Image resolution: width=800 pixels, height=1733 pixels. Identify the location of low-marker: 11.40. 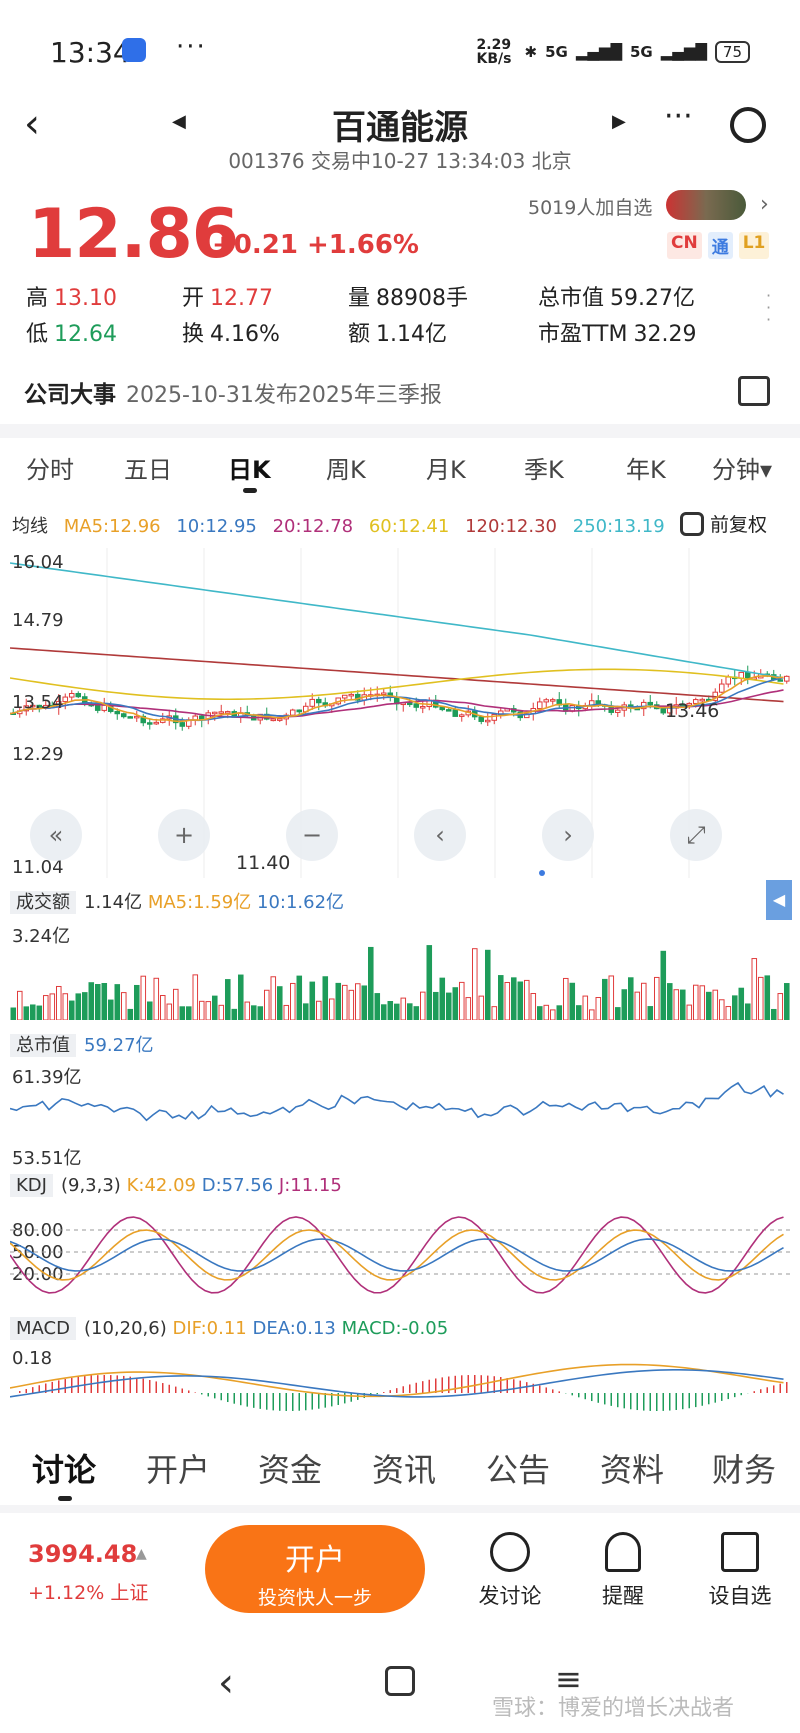
(263, 863).